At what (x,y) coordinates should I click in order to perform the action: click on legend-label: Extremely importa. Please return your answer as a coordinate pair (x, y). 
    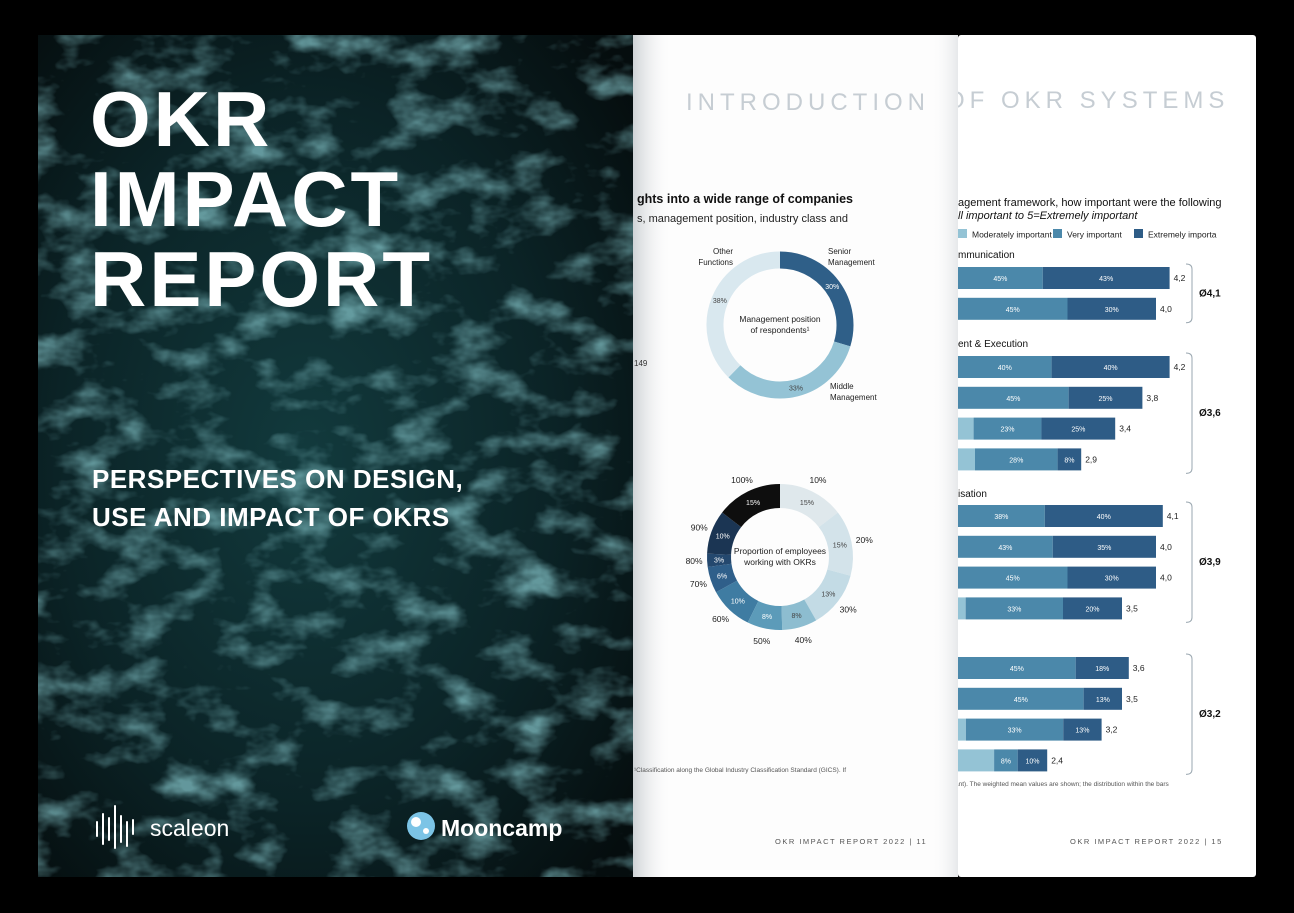
    Looking at the image, I should click on (1182, 235).